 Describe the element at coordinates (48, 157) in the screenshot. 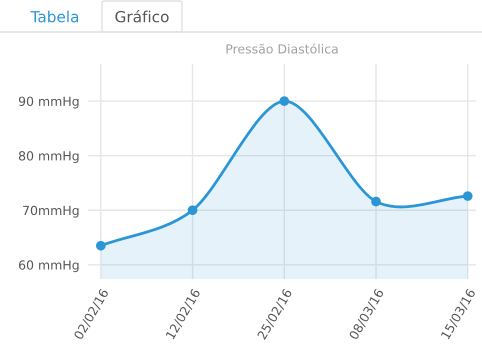

I see `y-tick-label: 80 mmHg` at that location.